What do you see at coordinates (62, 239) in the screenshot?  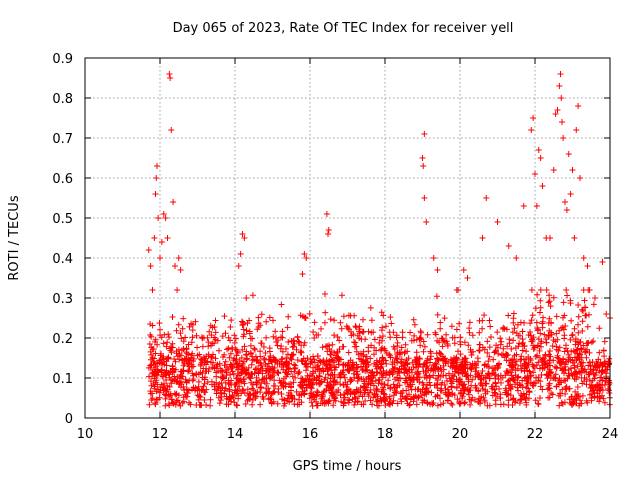 I see `y-tick-labels: 0 0.1 0.2 0.3 0.4 0.5 0.6 0.7 0.8 0.9` at bounding box center [62, 239].